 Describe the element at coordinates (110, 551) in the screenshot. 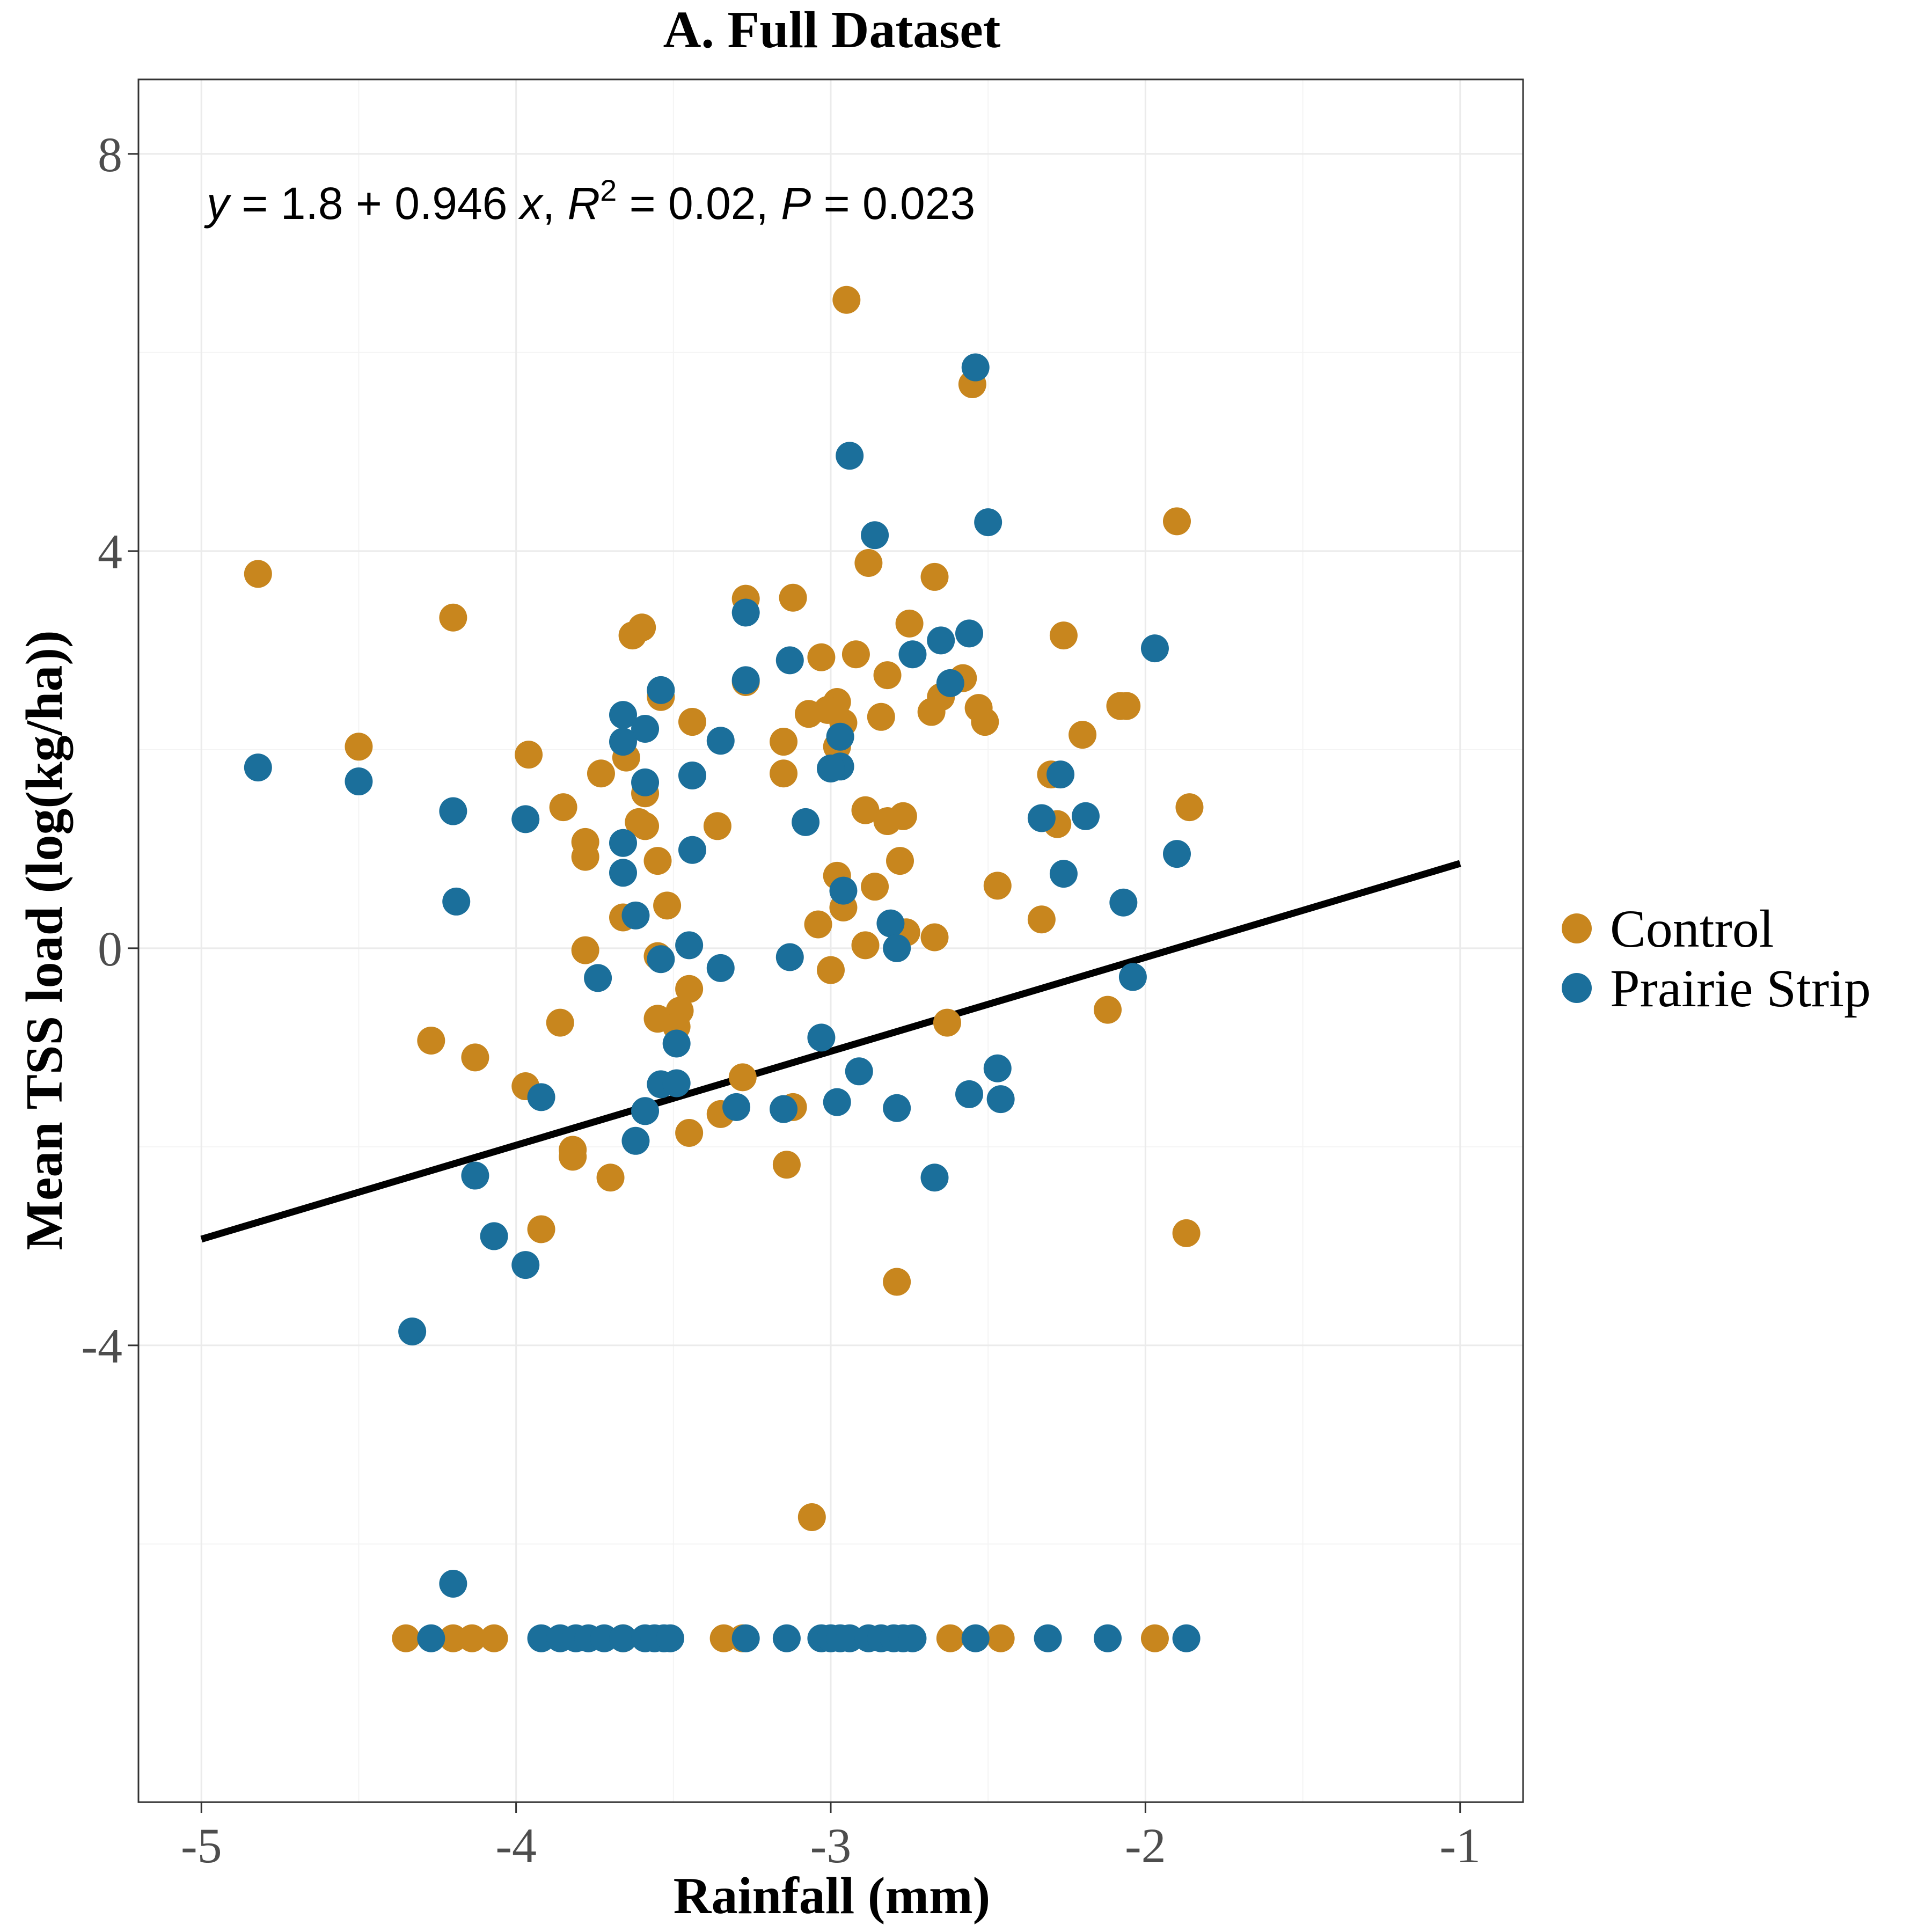

I see `y-tick-label: 4` at that location.